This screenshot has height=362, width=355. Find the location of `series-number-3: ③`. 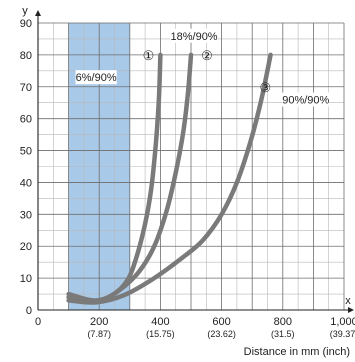

series-number-3: ③ is located at coordinates (266, 87).